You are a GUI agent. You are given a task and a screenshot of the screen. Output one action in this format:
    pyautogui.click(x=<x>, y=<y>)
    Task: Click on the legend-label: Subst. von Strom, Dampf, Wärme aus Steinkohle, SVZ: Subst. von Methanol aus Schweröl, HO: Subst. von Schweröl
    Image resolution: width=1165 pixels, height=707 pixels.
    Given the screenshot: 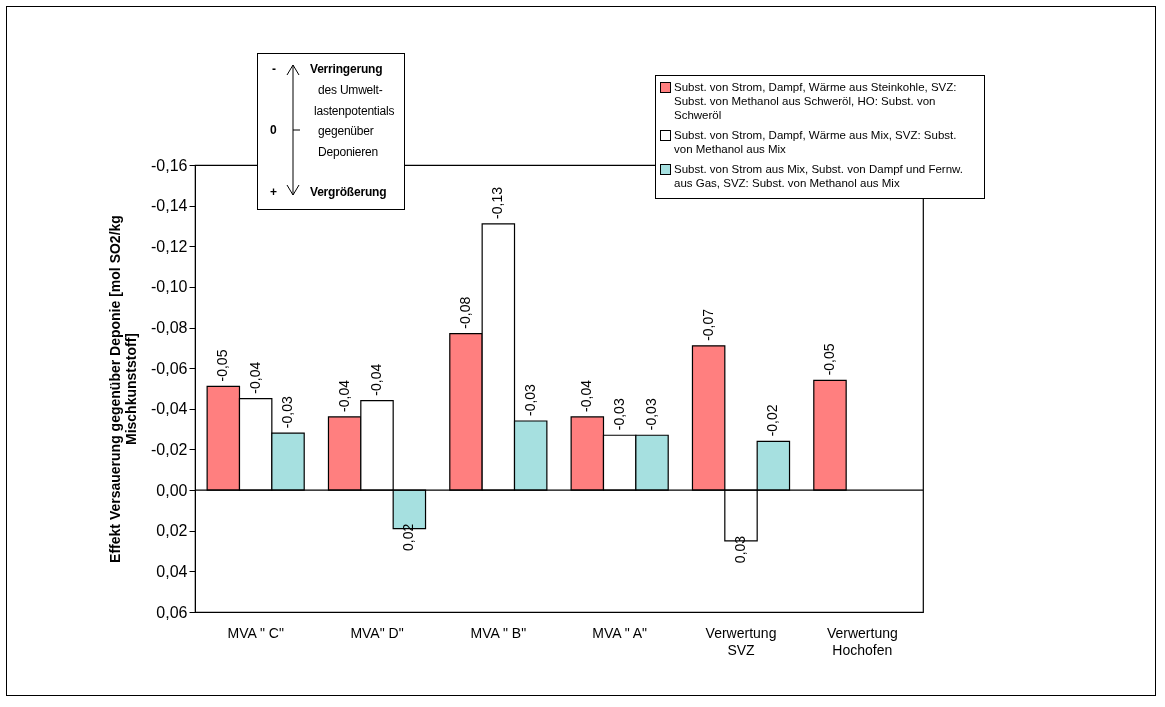 What is the action you would take?
    pyautogui.click(x=816, y=101)
    